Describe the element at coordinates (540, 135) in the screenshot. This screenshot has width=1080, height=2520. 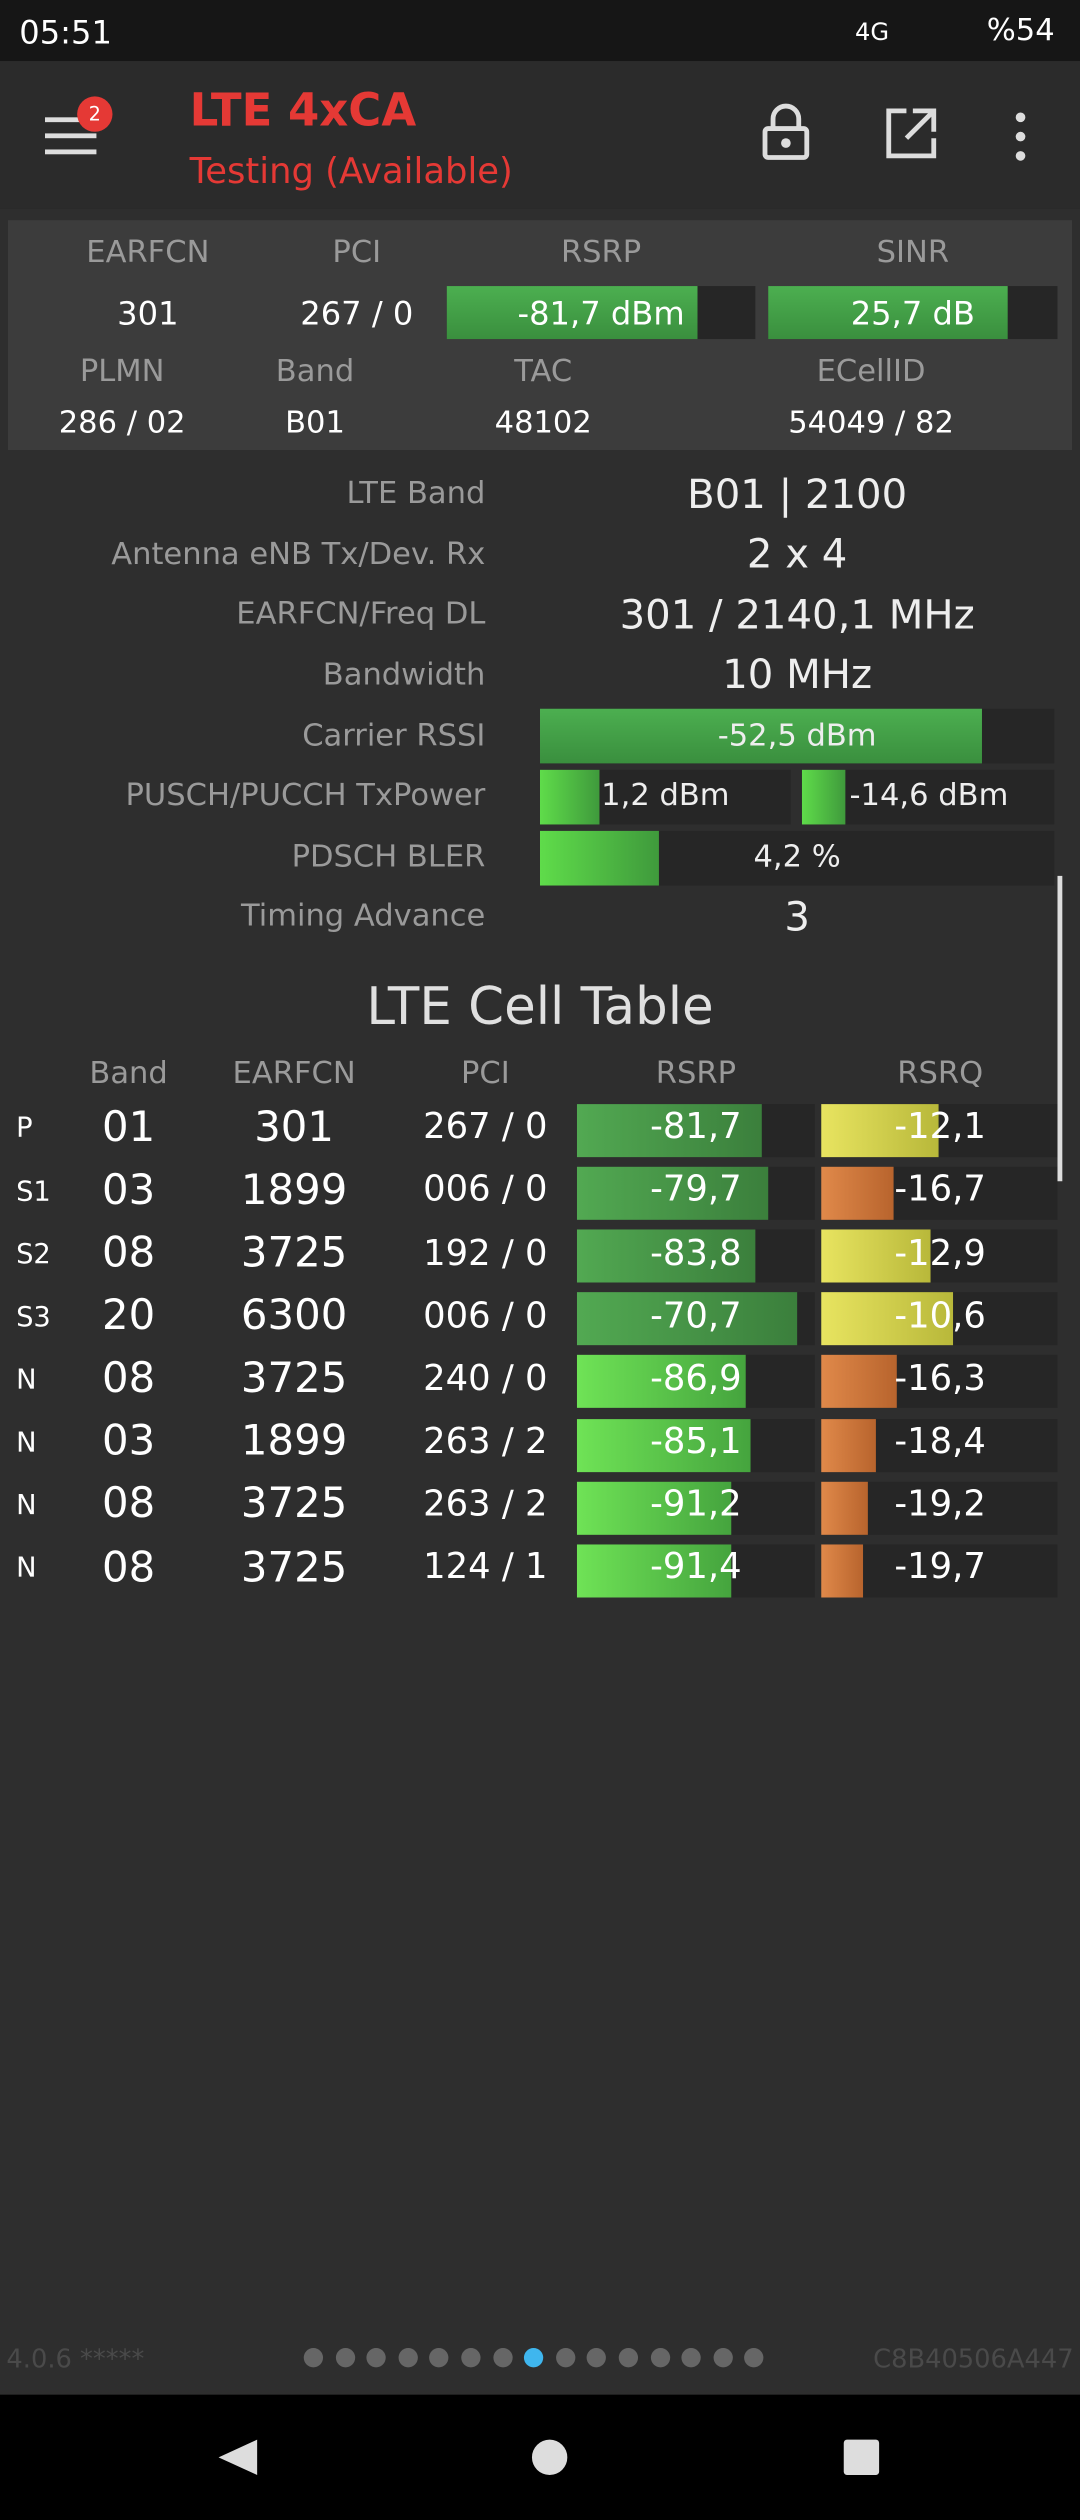
I see `toolbar` at that location.